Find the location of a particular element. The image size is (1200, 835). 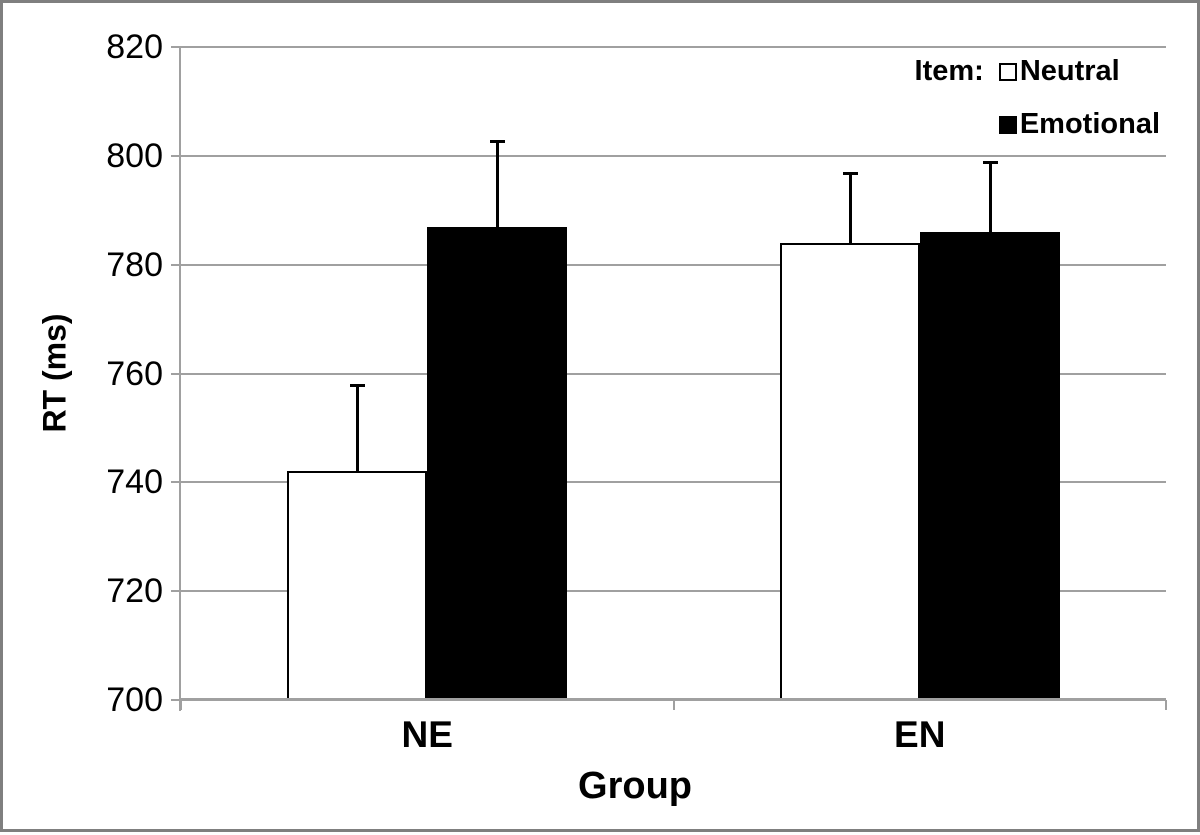

legend-label-emotional: Emotional is located at coordinates (1089, 124).